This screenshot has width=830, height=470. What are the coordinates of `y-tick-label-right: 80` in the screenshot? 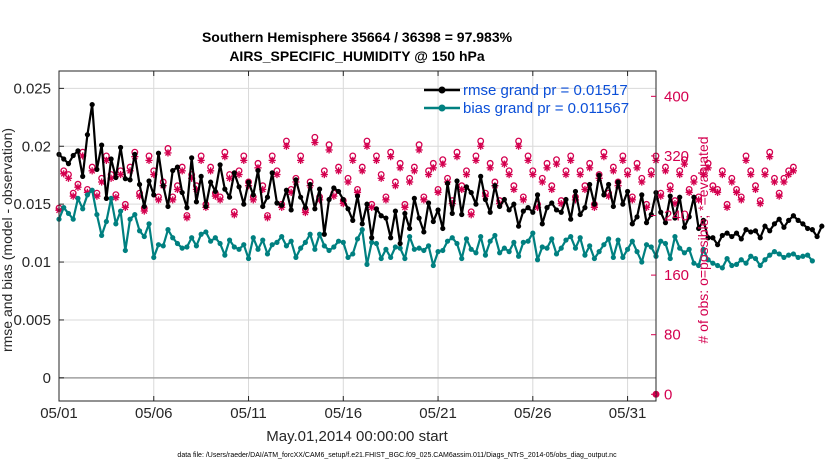 It's located at (672, 335).